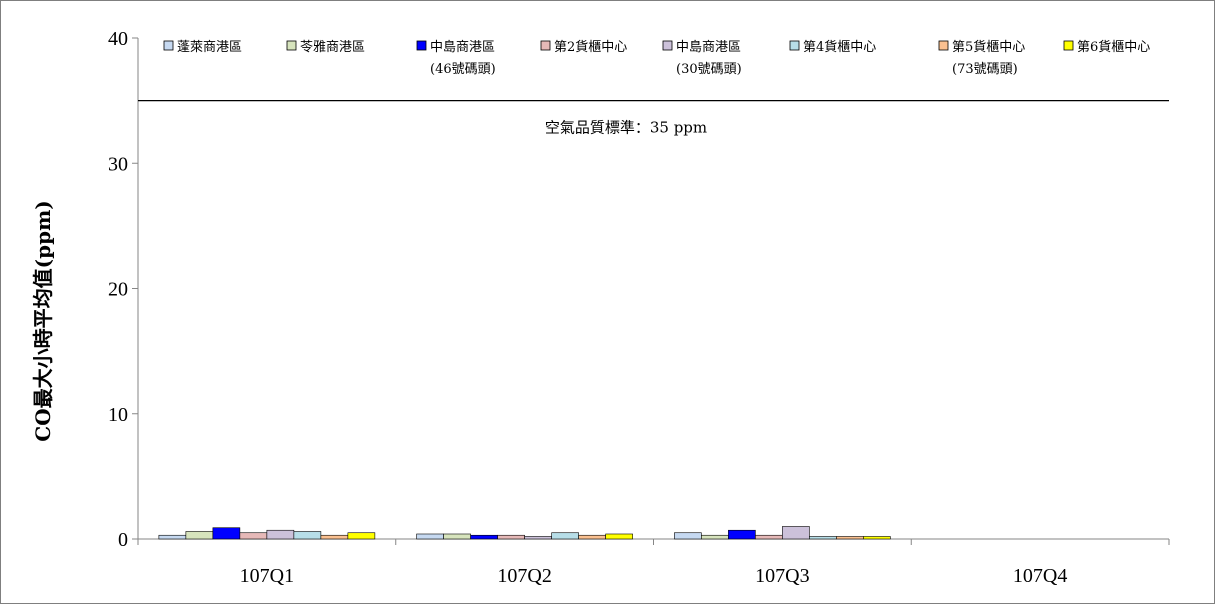 The width and height of the screenshot is (1215, 604). I want to click on y-tick-label: 10, so click(118, 415).